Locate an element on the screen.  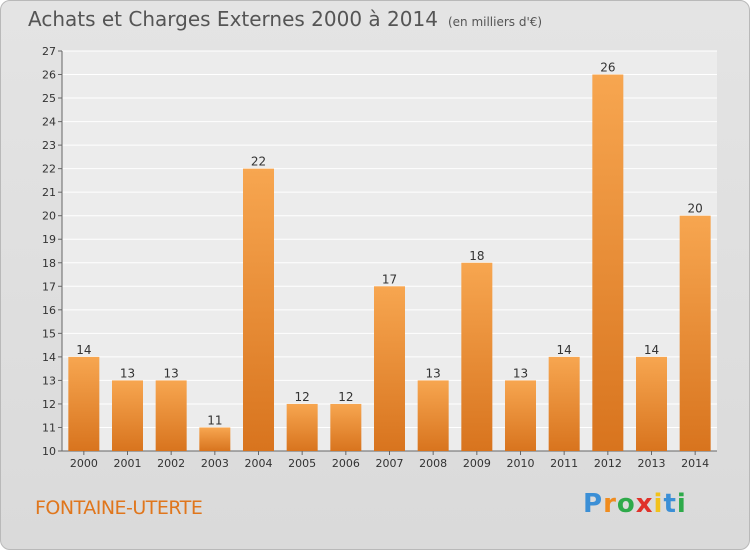
x-tick-label: 2001 is located at coordinates (128, 463).